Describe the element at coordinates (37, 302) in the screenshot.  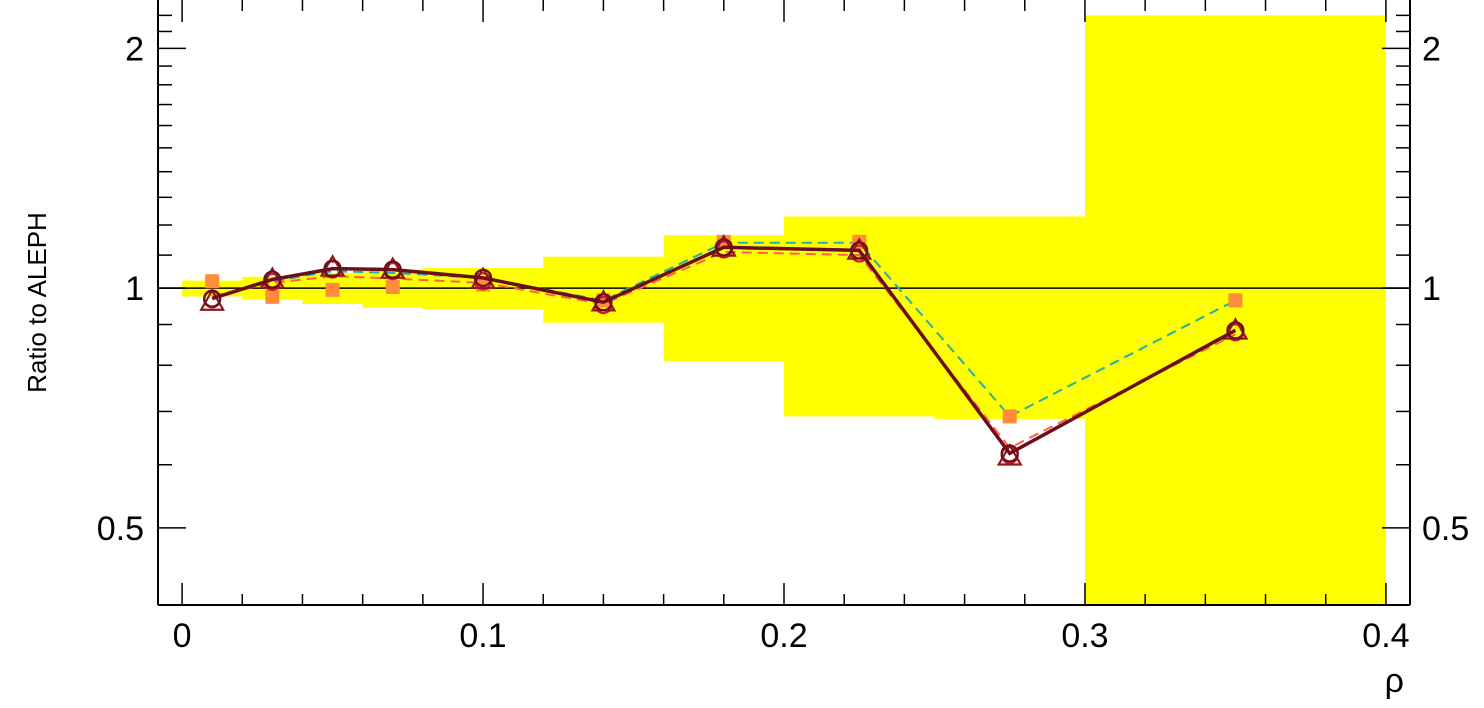
I see `y-axis-title: Ratio to ALEPH` at that location.